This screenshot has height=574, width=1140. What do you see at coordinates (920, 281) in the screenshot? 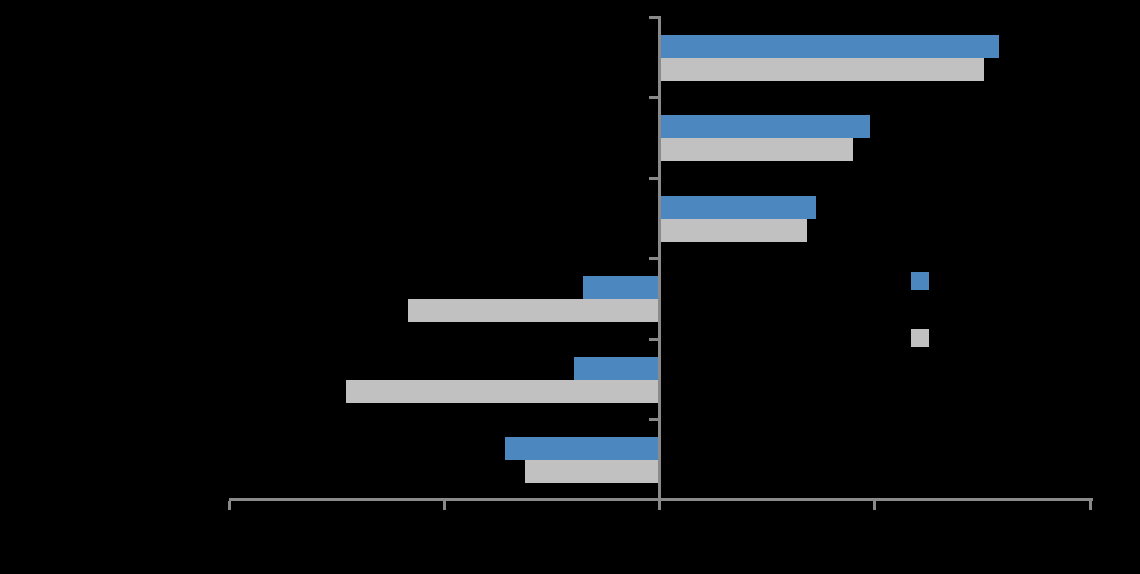
I see `legend-swatch-blue` at bounding box center [920, 281].